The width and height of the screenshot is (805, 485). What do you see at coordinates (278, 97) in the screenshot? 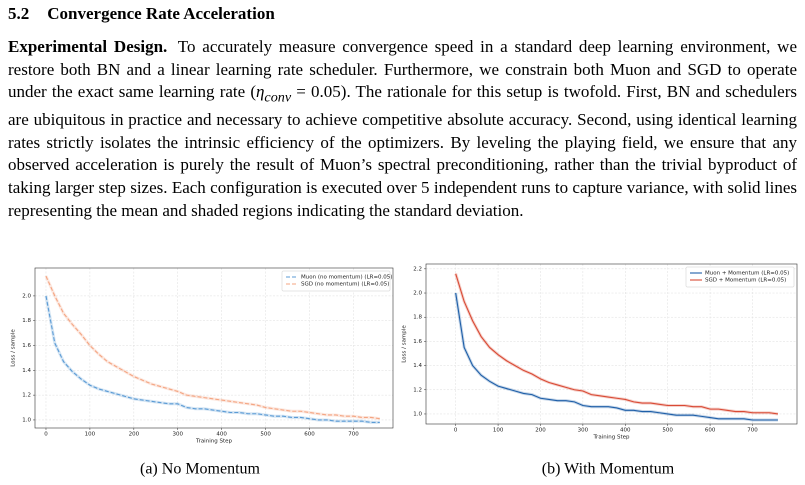
I see `math-subscript: conv` at bounding box center [278, 97].